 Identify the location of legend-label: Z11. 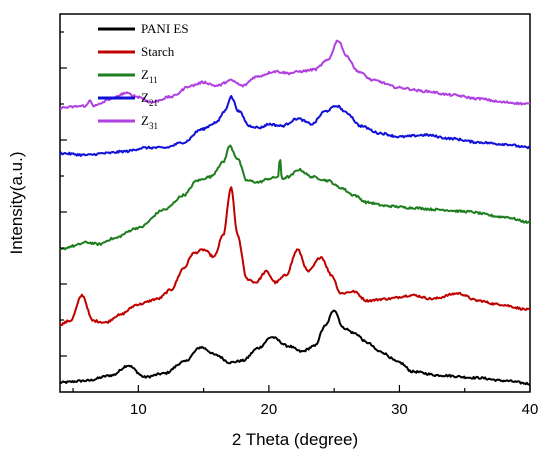
(149, 76).